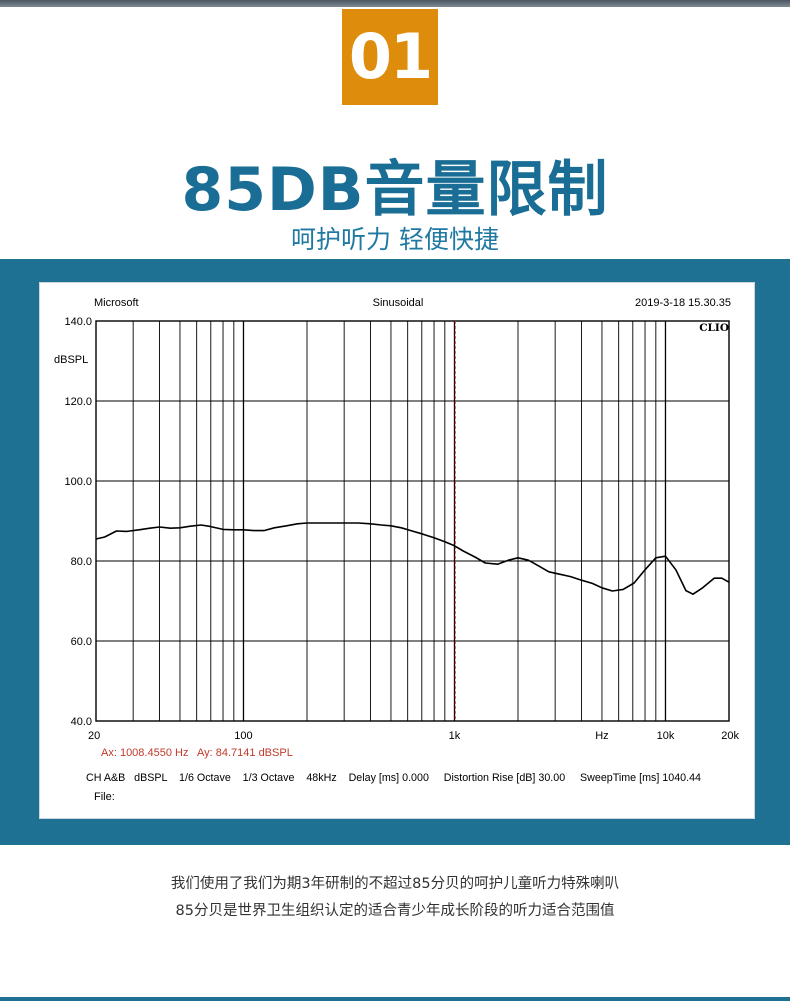 The image size is (790, 1001). What do you see at coordinates (243, 736) in the screenshot?
I see `x-tick-label: 100` at bounding box center [243, 736].